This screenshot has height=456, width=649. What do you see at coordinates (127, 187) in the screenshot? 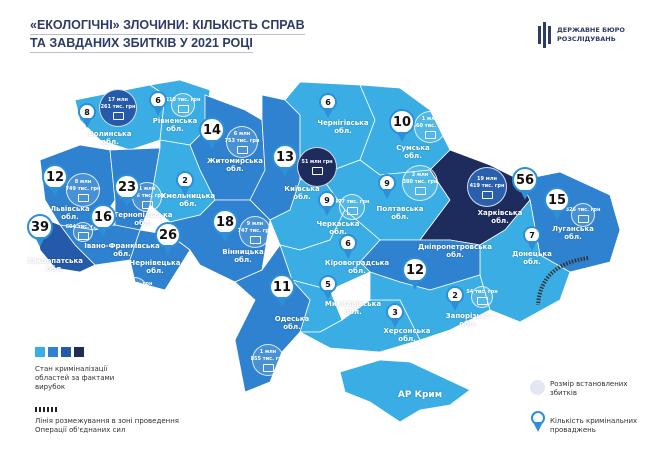
I see `case-count-pin: 23` at bounding box center [127, 187].